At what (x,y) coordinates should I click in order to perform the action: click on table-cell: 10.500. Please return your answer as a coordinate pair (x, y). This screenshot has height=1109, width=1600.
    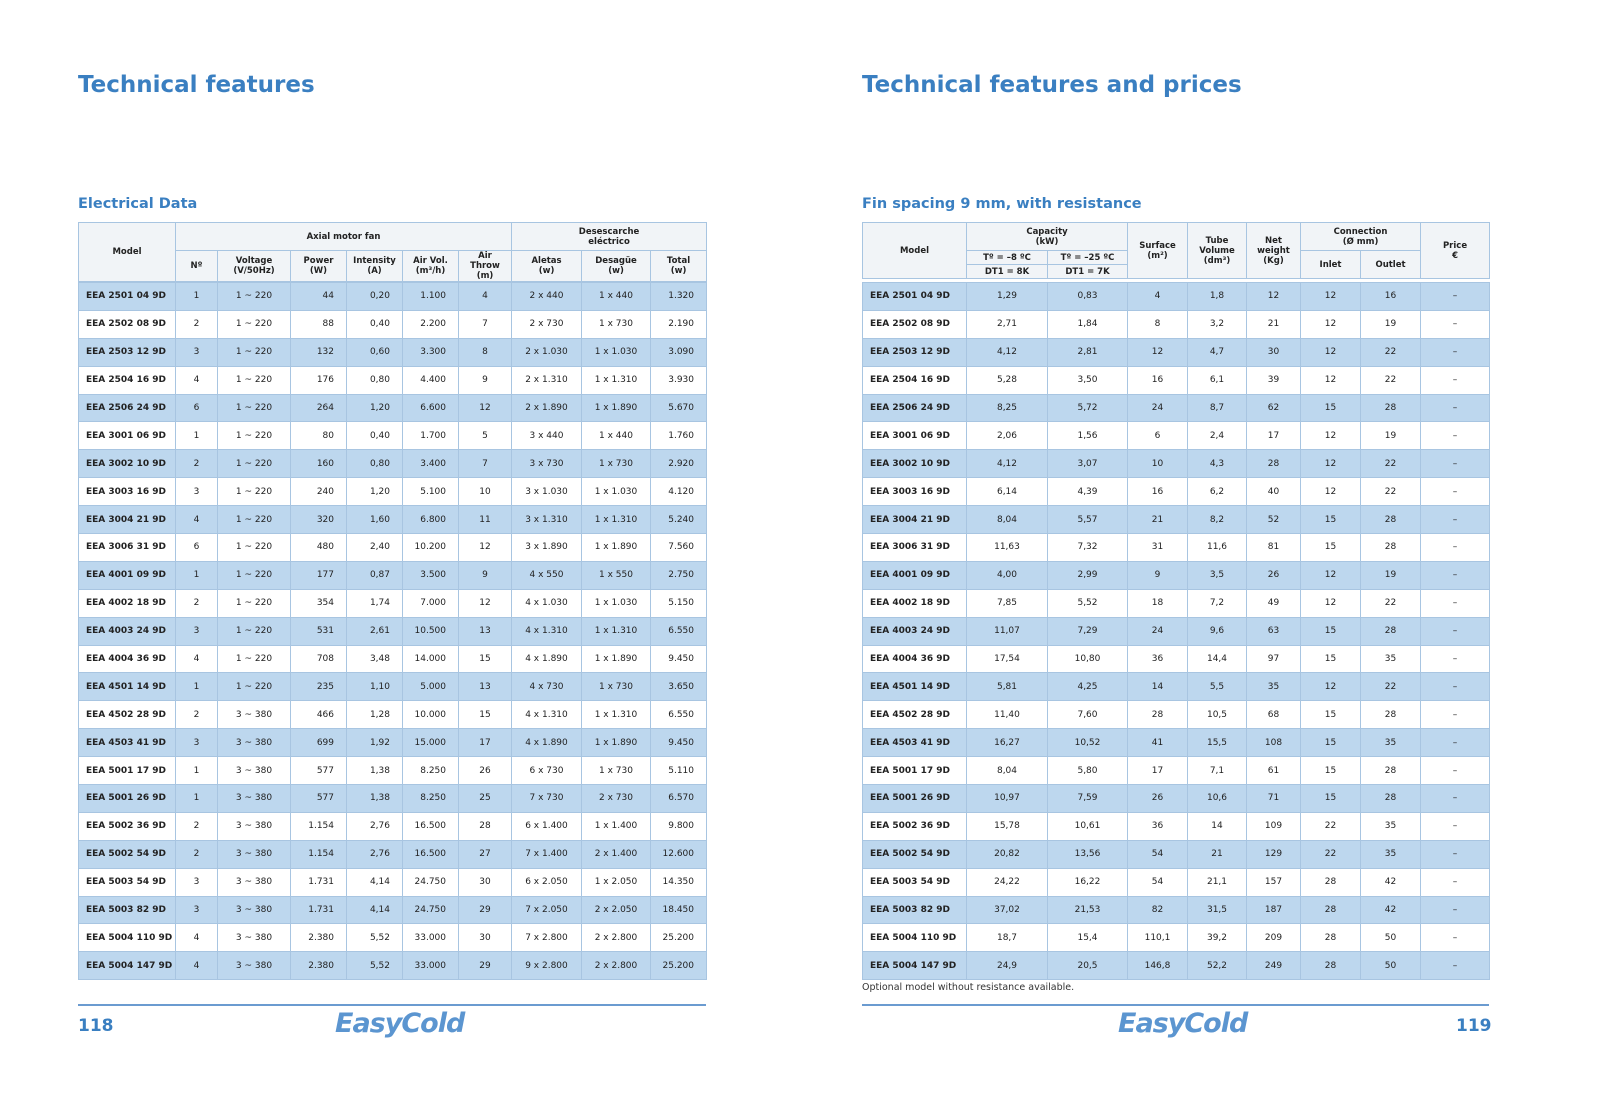
    Looking at the image, I should click on (430, 631).